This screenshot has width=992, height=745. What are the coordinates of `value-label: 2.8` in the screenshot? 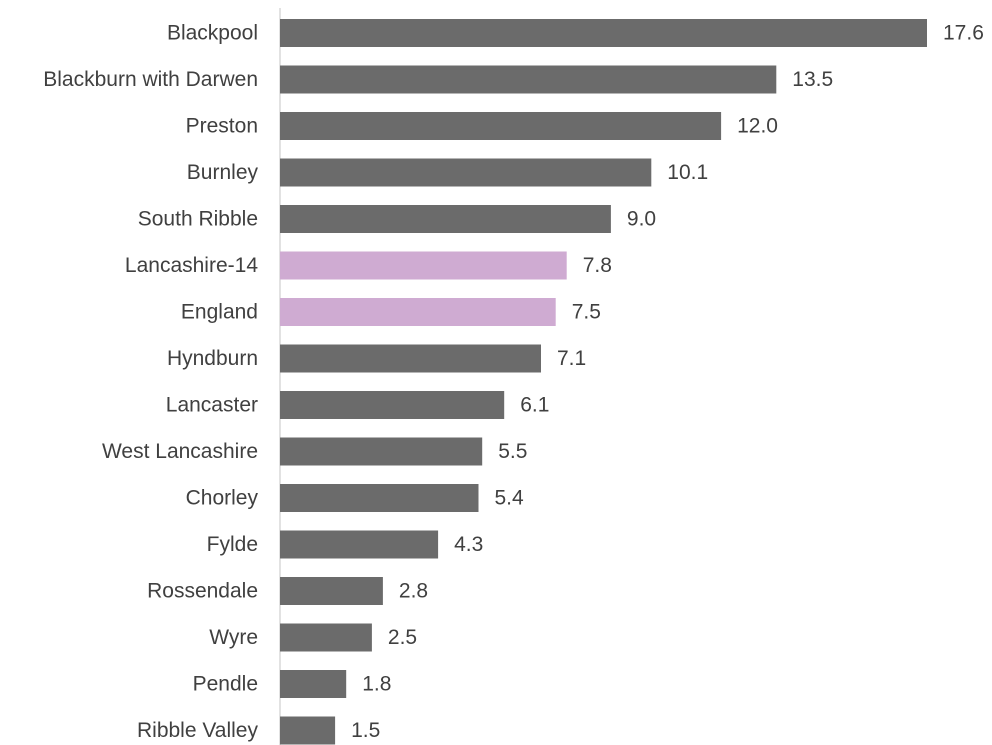 It's located at (413, 591).